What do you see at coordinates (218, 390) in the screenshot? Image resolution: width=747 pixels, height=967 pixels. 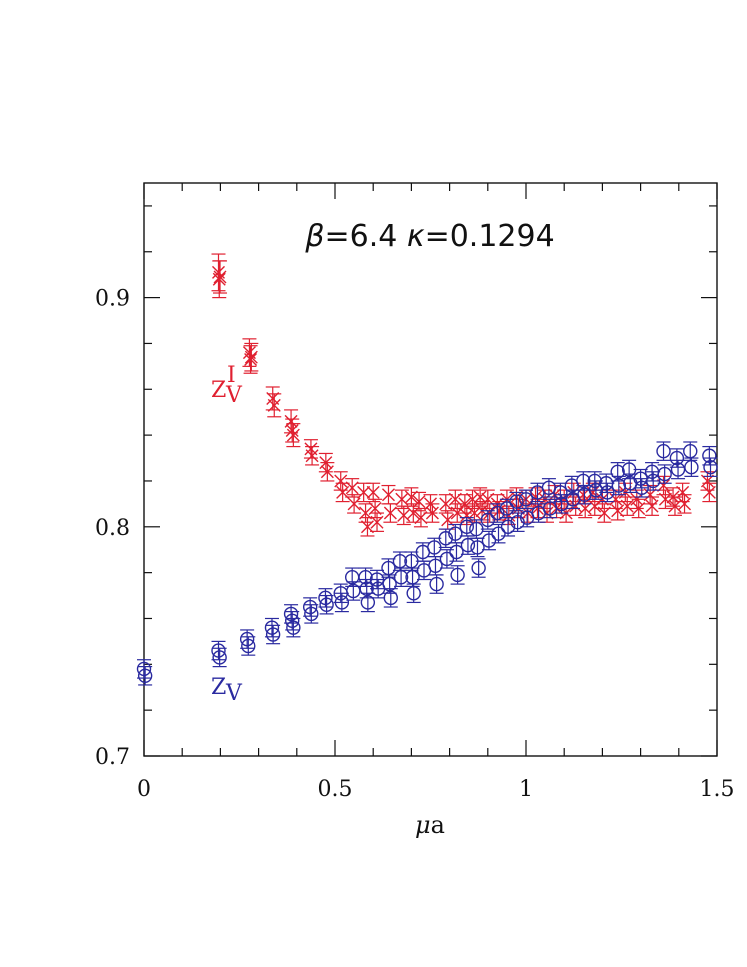 I see `series-label-zvi-main: Z` at bounding box center [218, 390].